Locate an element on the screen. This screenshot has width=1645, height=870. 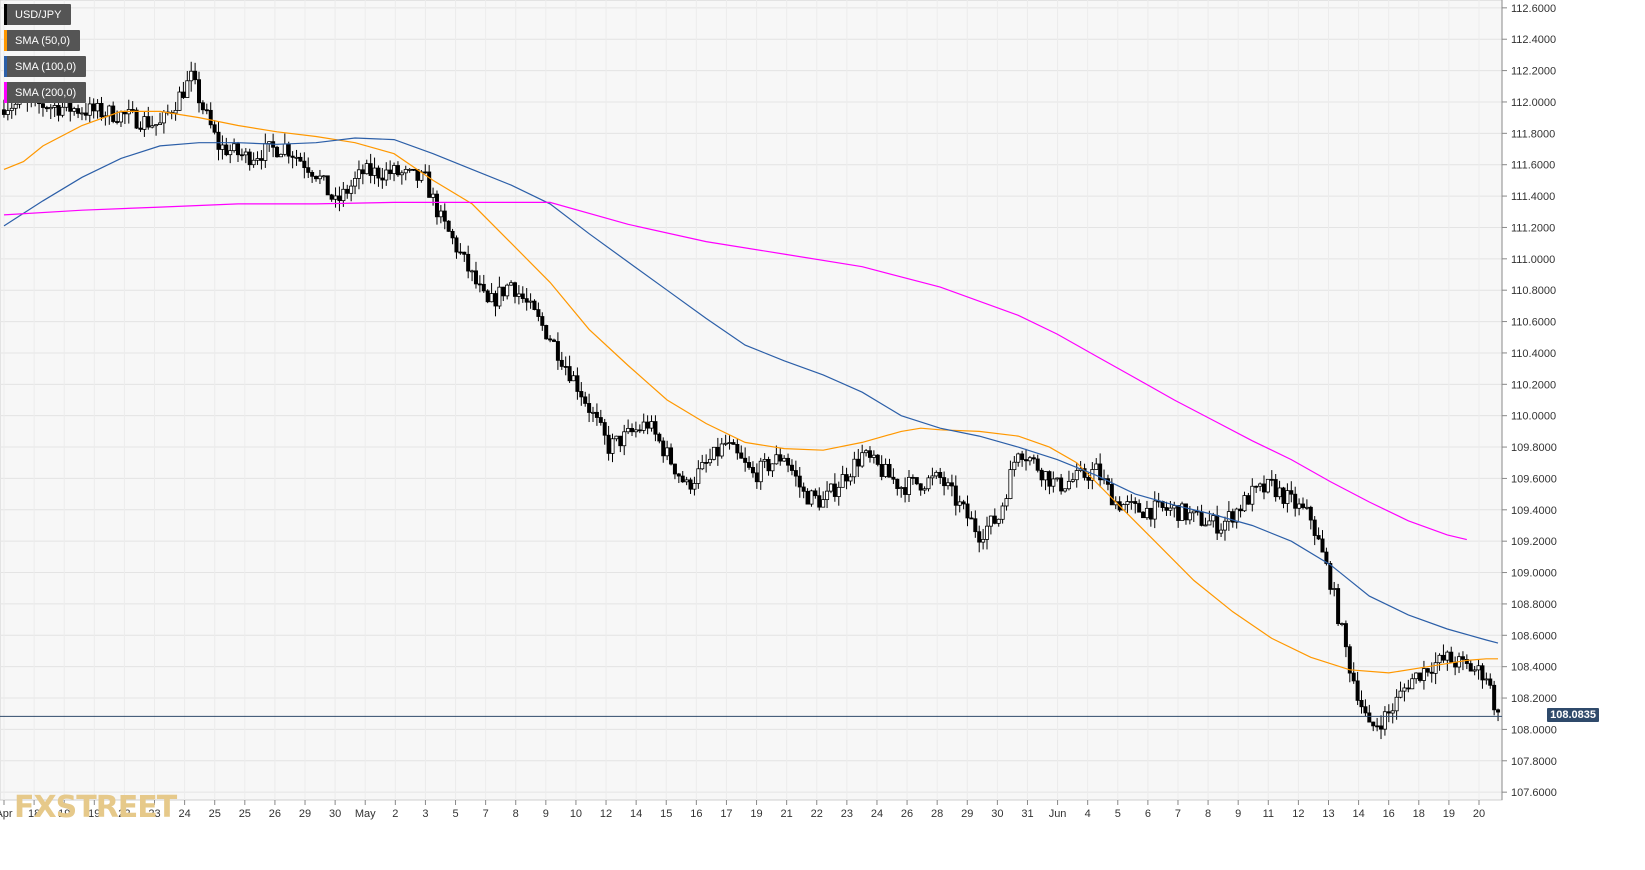
x-tick-label: 6 is located at coordinates (1148, 814).